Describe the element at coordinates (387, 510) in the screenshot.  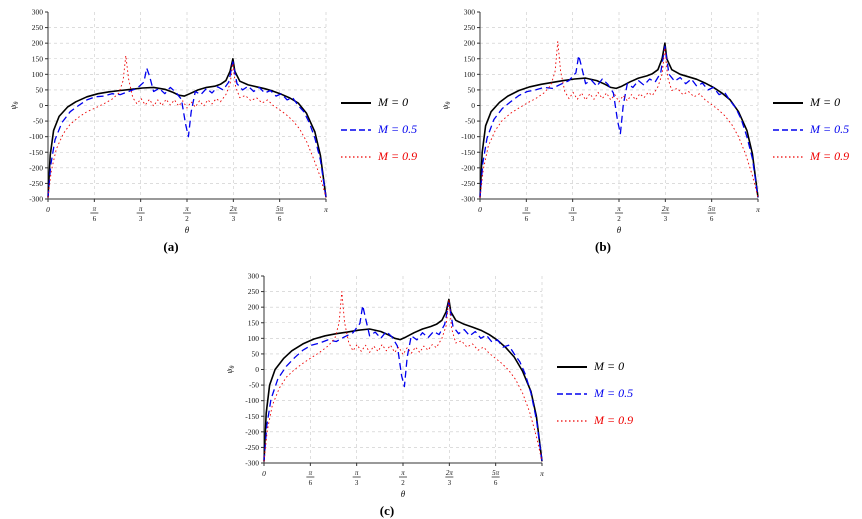
I see `caption-c: (c)` at that location.